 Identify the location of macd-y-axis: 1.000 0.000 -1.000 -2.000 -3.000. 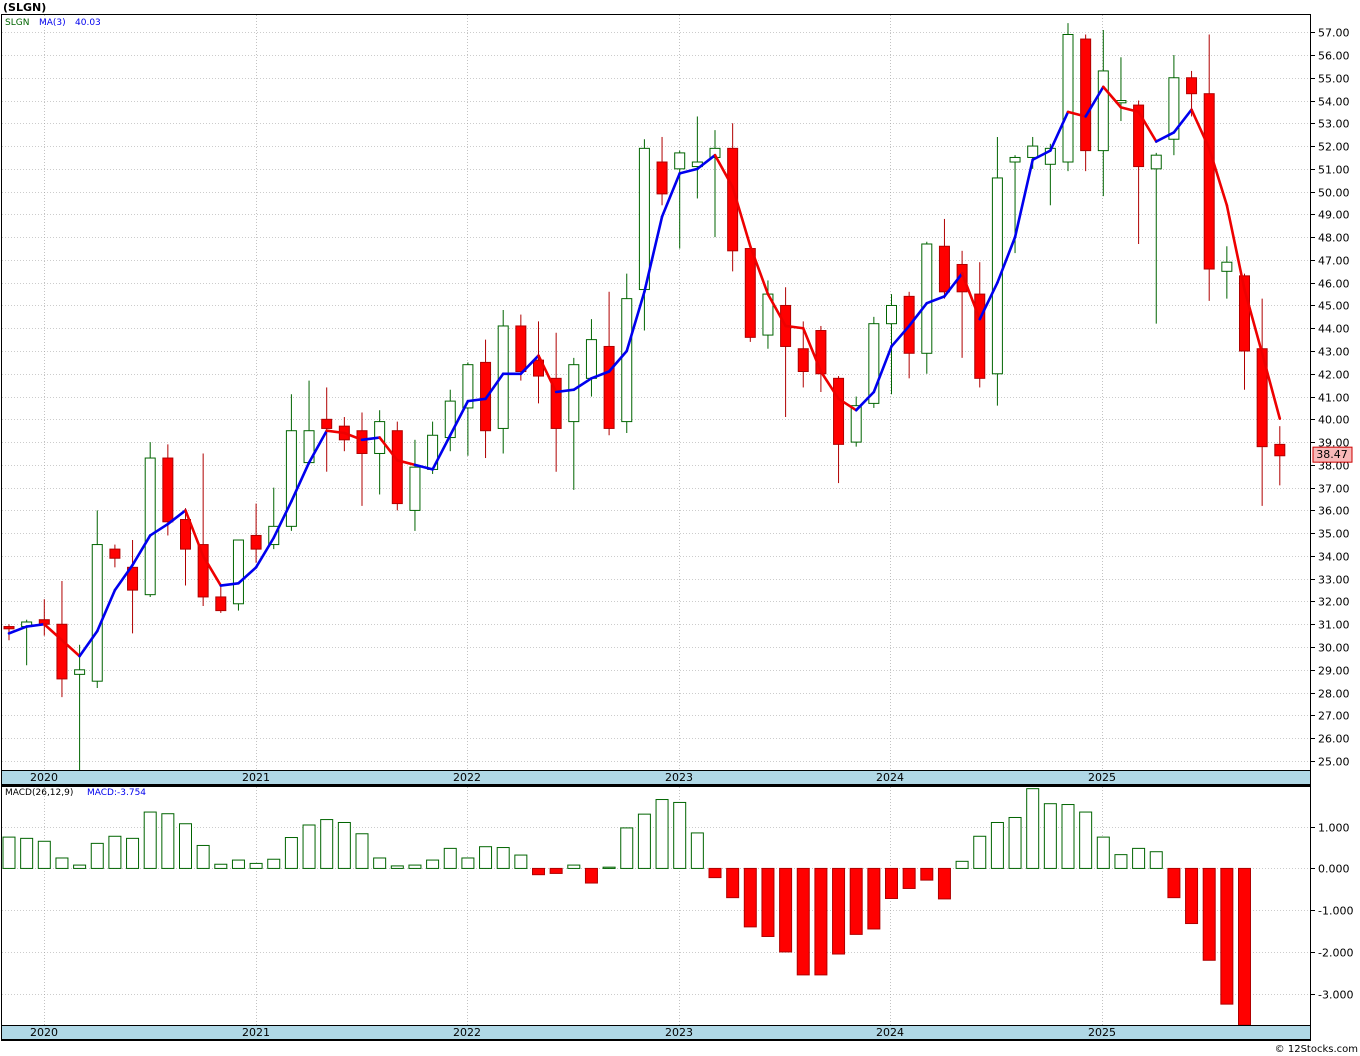
(1331, 912).